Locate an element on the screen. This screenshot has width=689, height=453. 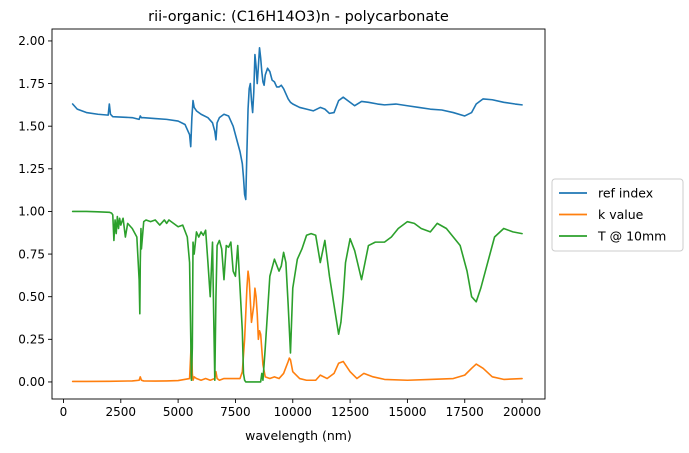
legend-box is located at coordinates (617, 215).